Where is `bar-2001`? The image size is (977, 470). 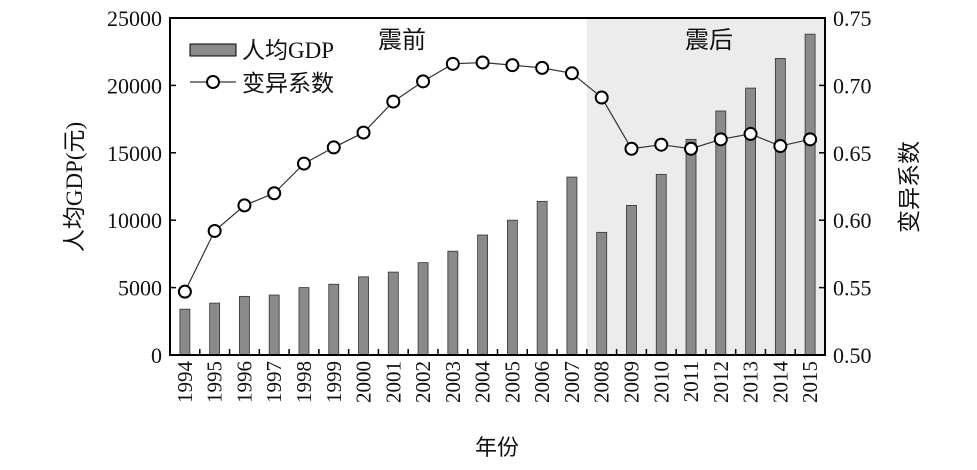 bar-2001 is located at coordinates (393, 313).